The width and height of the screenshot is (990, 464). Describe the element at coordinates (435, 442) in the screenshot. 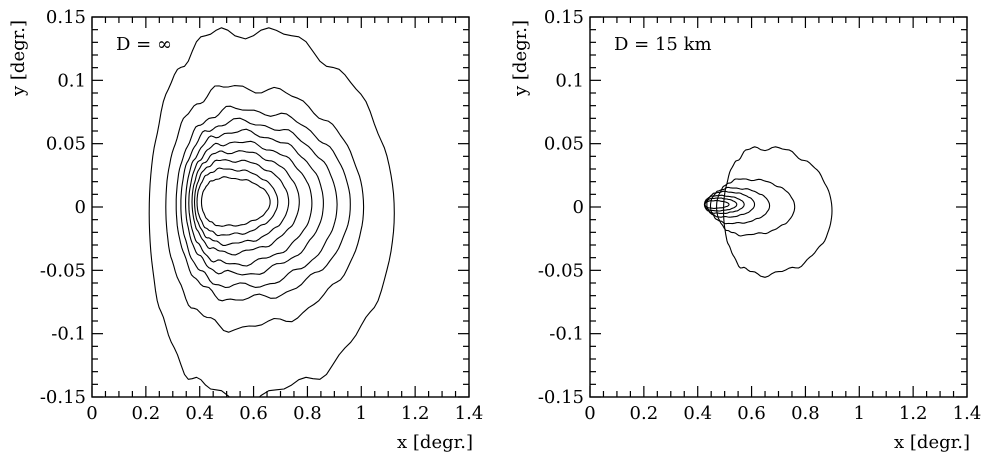

I see `x-axis-label-left: x [degr.]` at that location.